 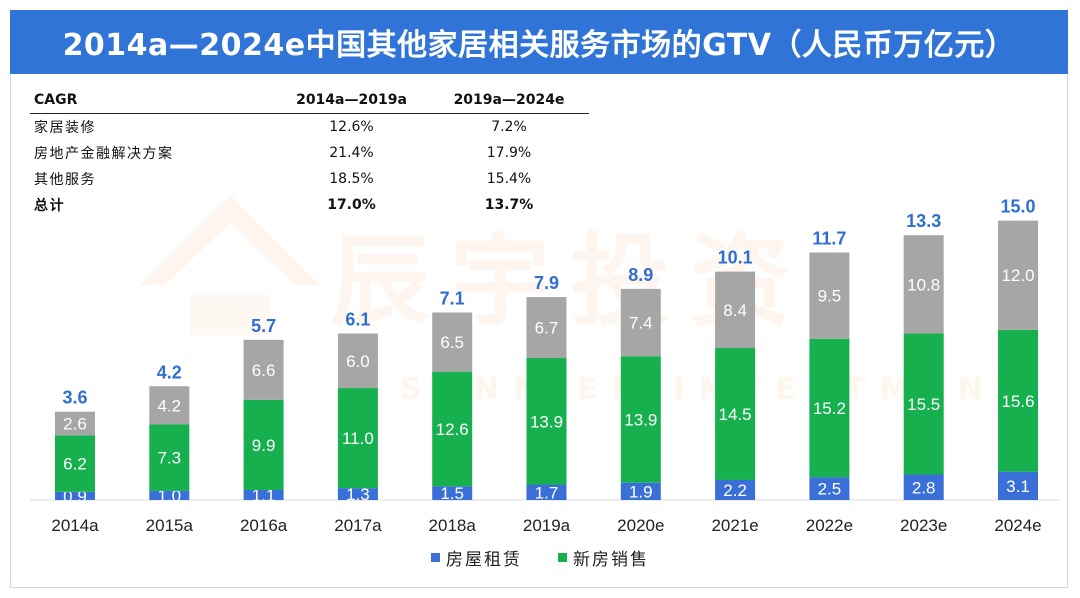 What do you see at coordinates (640, 275) in the screenshot?
I see `total-label: 8.9` at bounding box center [640, 275].